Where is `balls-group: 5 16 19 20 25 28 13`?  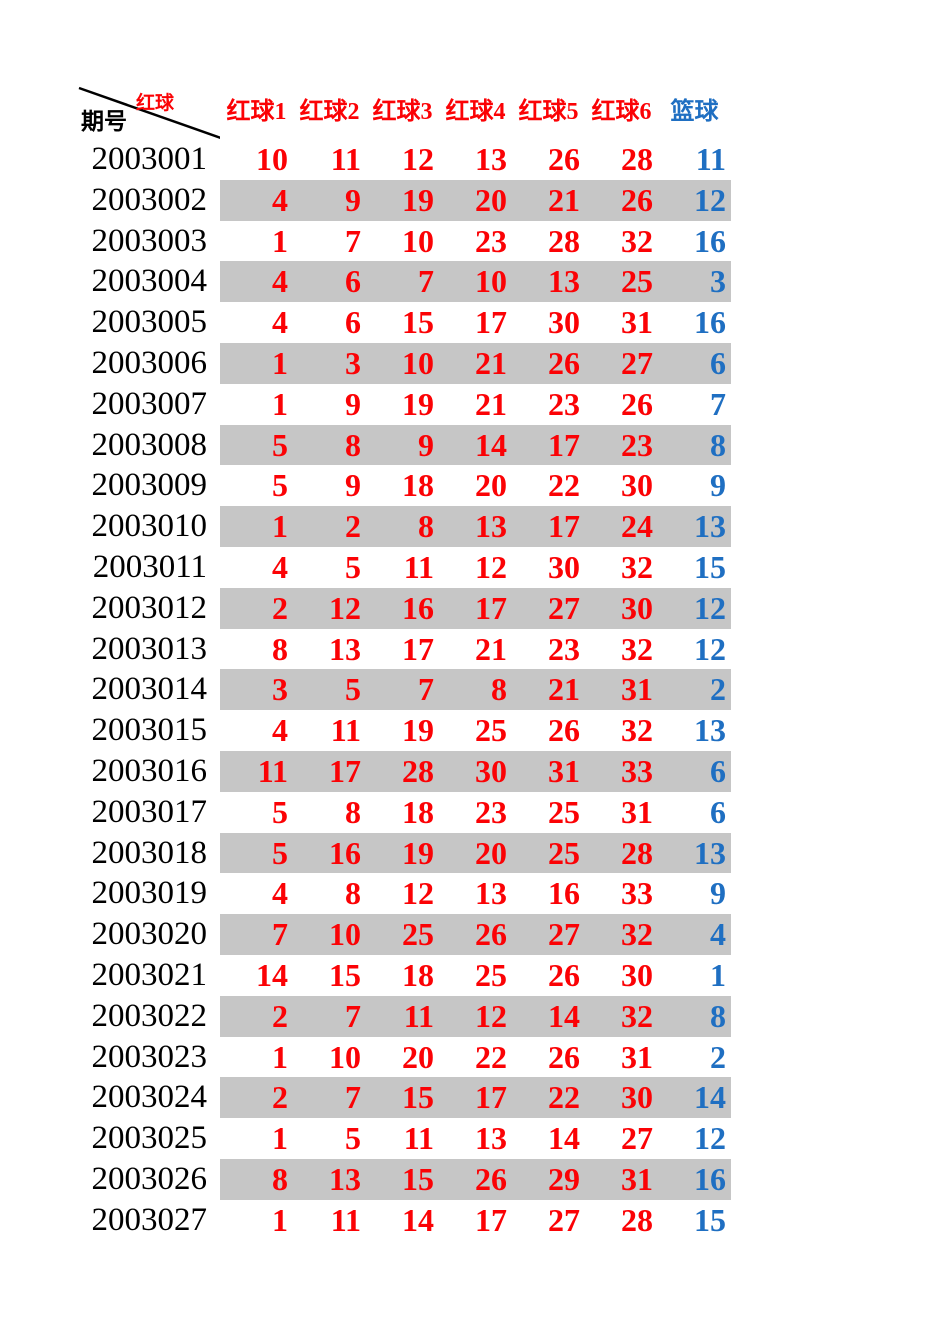 balls-group: 5 16 19 20 25 28 13 is located at coordinates (475, 853).